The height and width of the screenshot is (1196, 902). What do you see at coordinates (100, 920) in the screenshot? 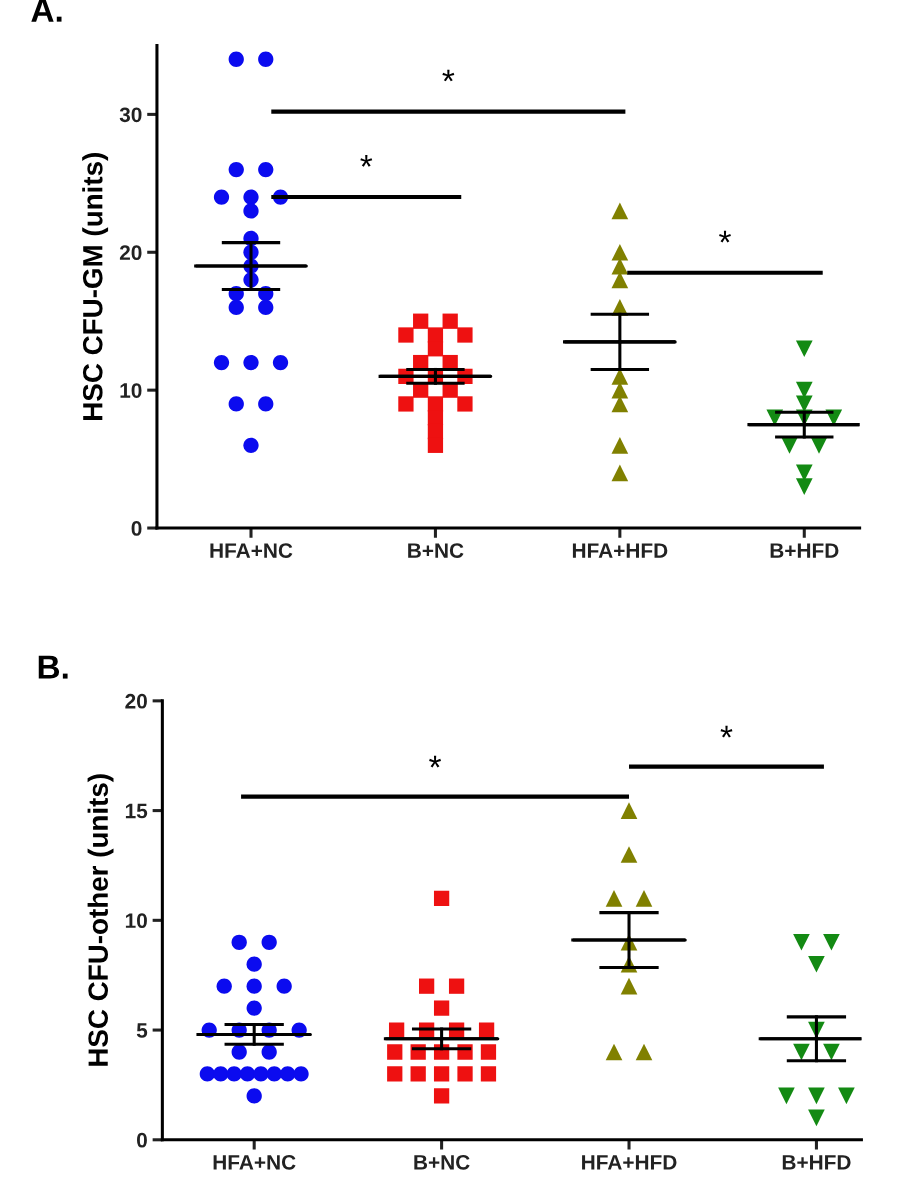
I see `y-axis-title: HSC CFU-other (units)` at bounding box center [100, 920].